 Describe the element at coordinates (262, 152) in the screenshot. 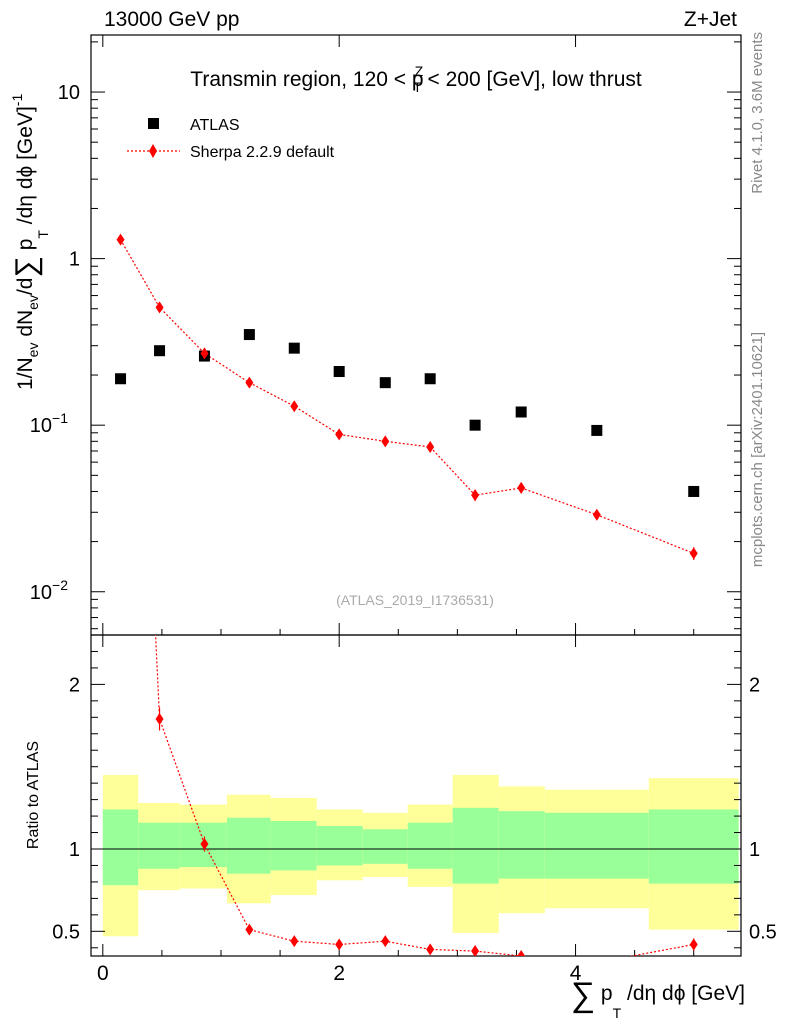

I see `legend-sherpa-label: Sherpa 2.2.9 default` at that location.